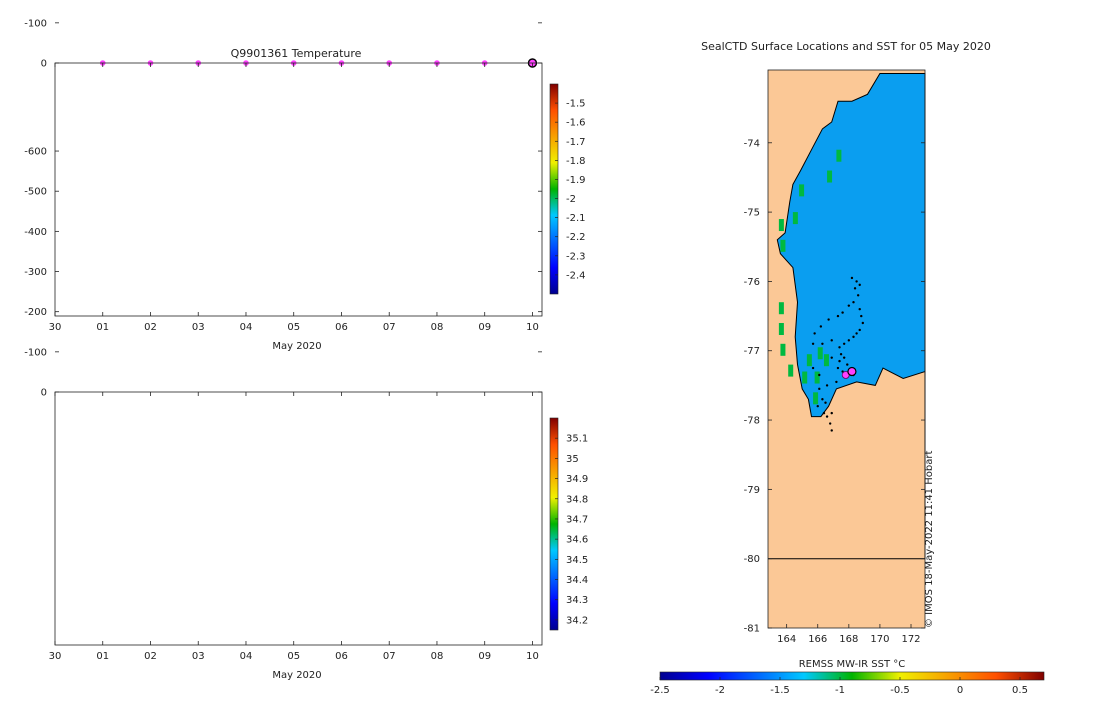  I want to click on y-tick-label: -100, so click(35, 352).